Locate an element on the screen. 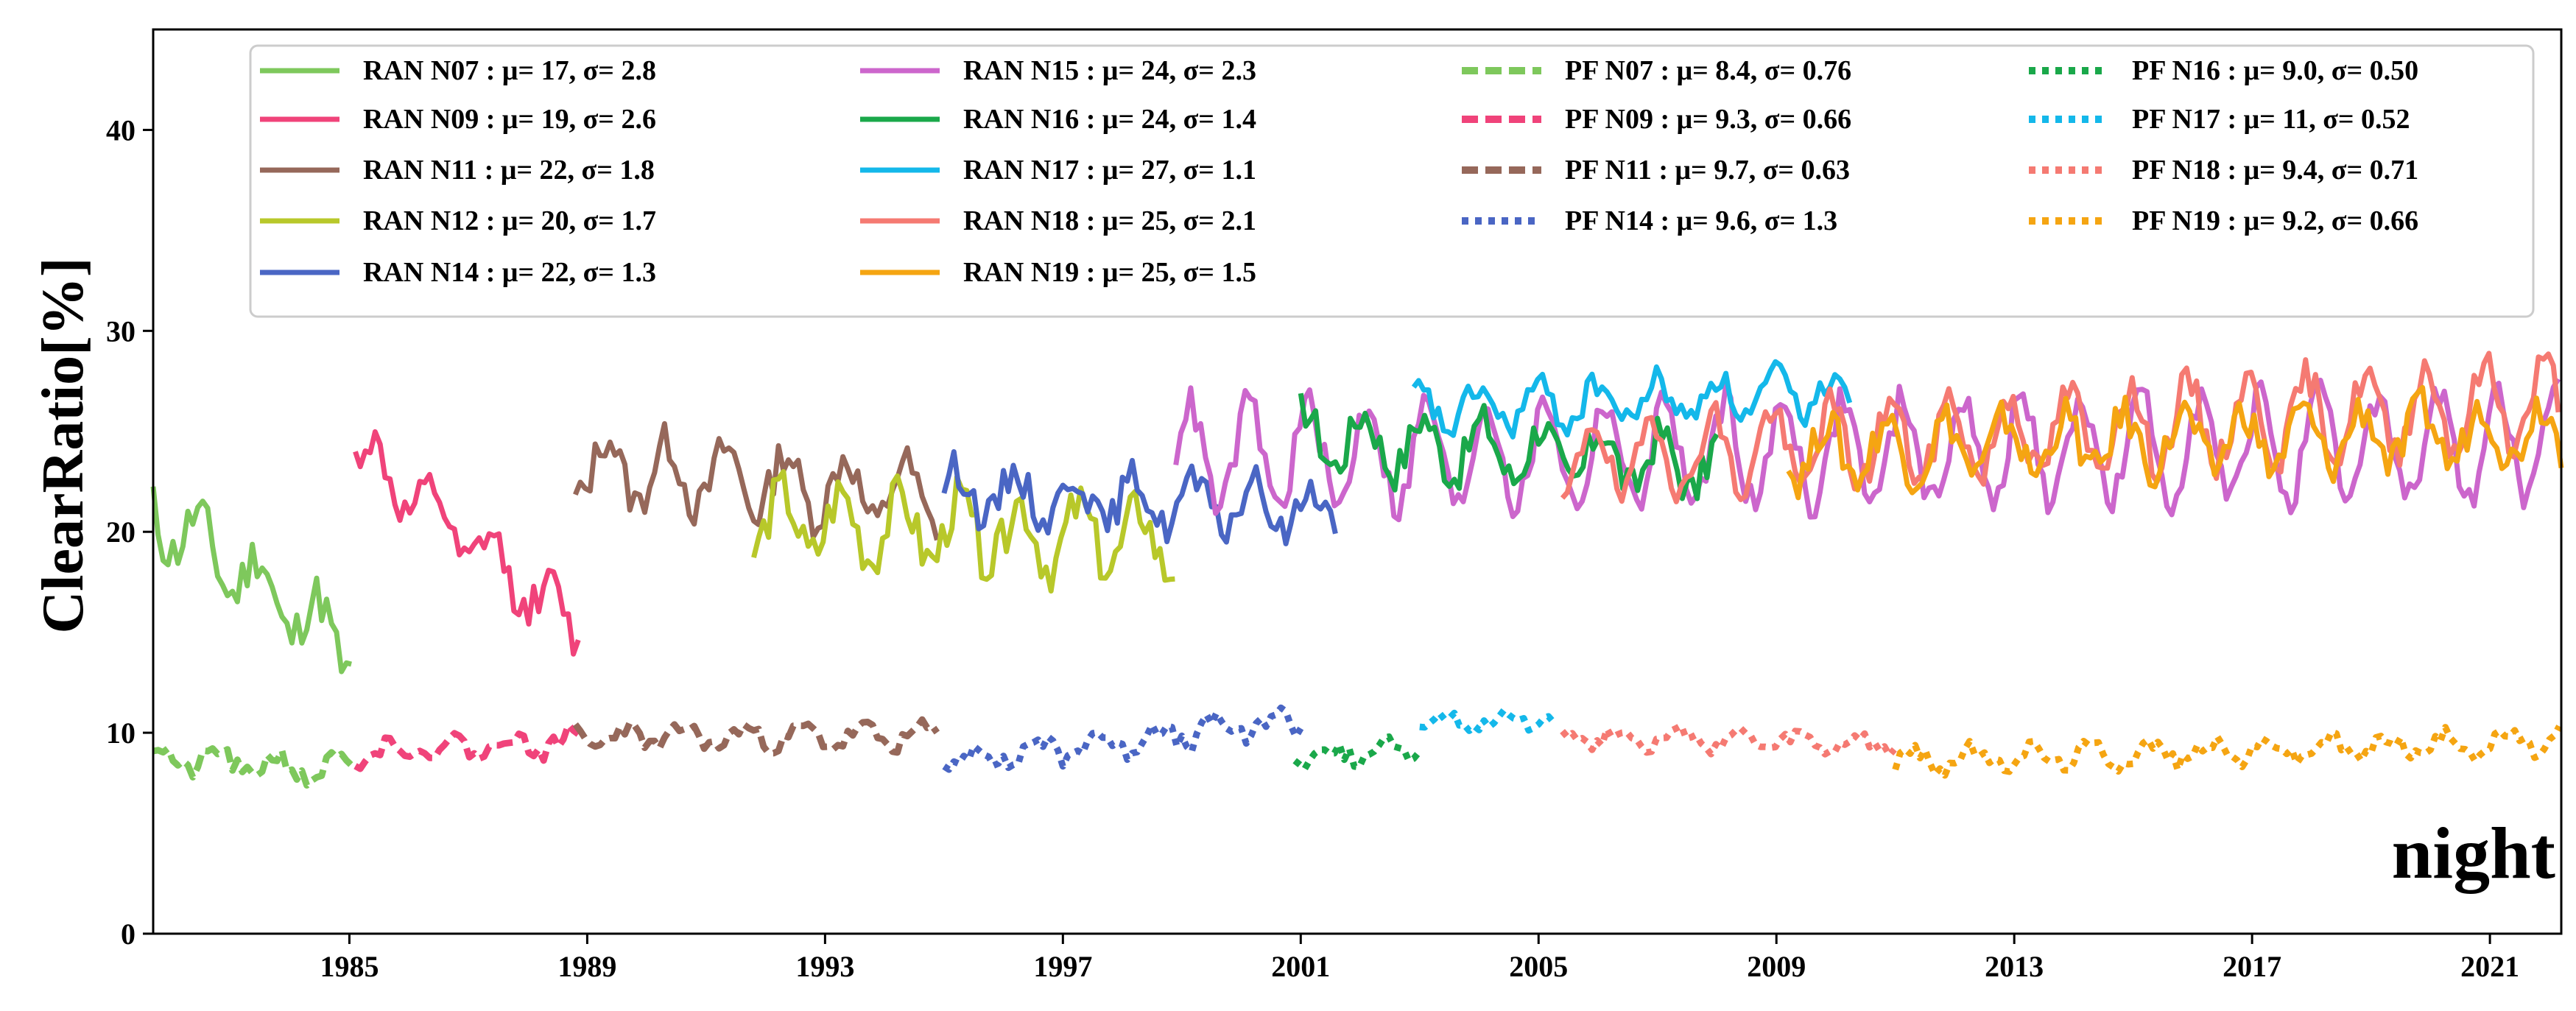  legend-entry-label: PF N18 : μ= 9.4, σ= 0.71 is located at coordinates (2275, 171).